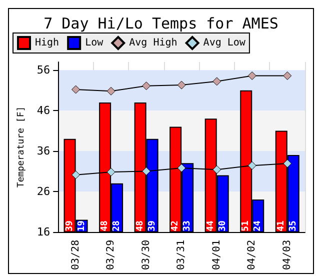 The height and width of the screenshot is (280, 320). Describe the element at coordinates (43, 231) in the screenshot. I see `y-tick-label: 16` at that location.